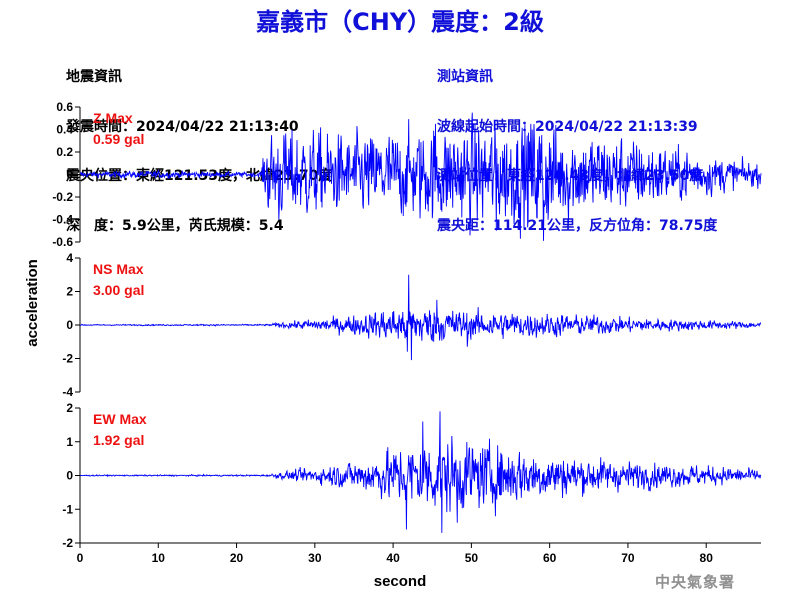  Describe the element at coordinates (550, 558) in the screenshot. I see `x-tick-label: 60` at that location.